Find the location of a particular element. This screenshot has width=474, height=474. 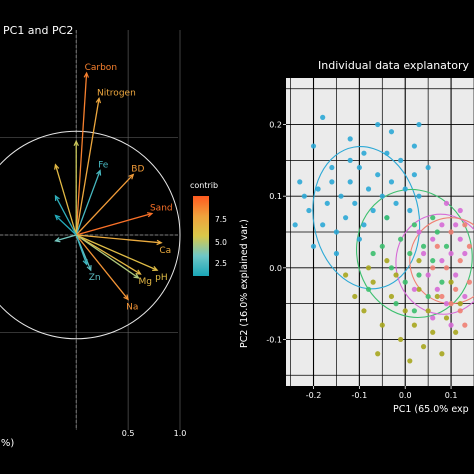

right-x-tick-label: -0.1 is located at coordinates (360, 395).